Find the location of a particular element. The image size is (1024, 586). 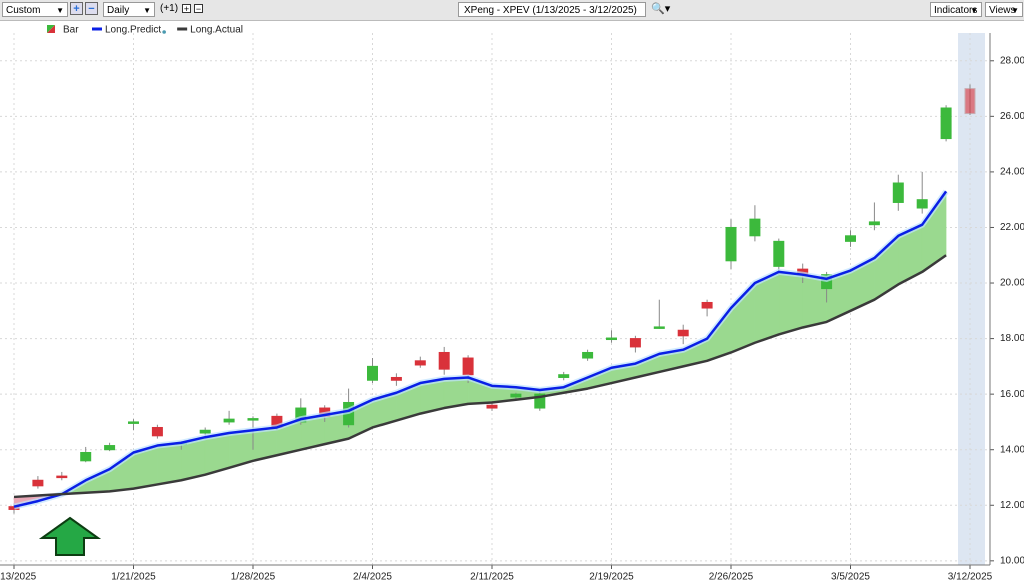

y-tick-label: 22.00 is located at coordinates (1012, 227).